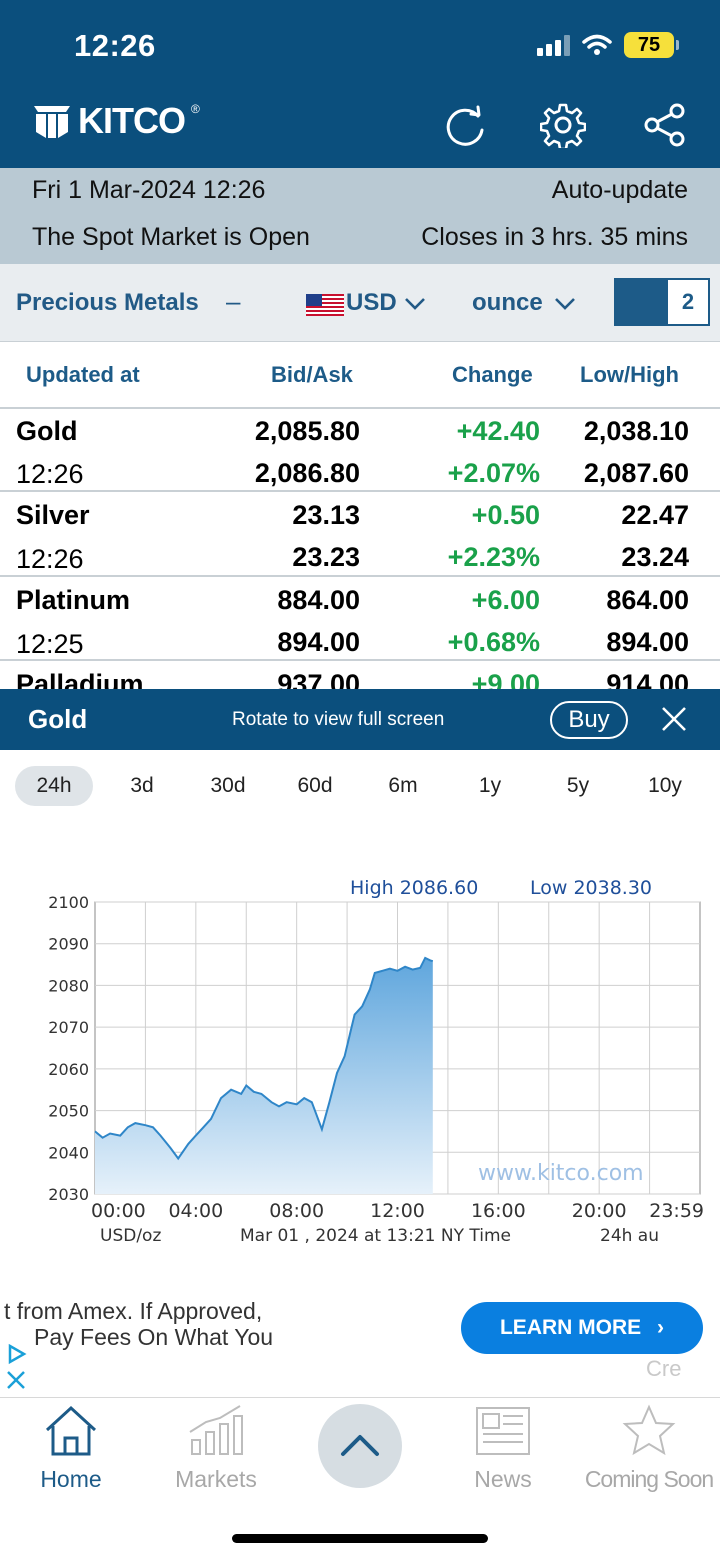  I want to click on header-divider, so click(360, 408).